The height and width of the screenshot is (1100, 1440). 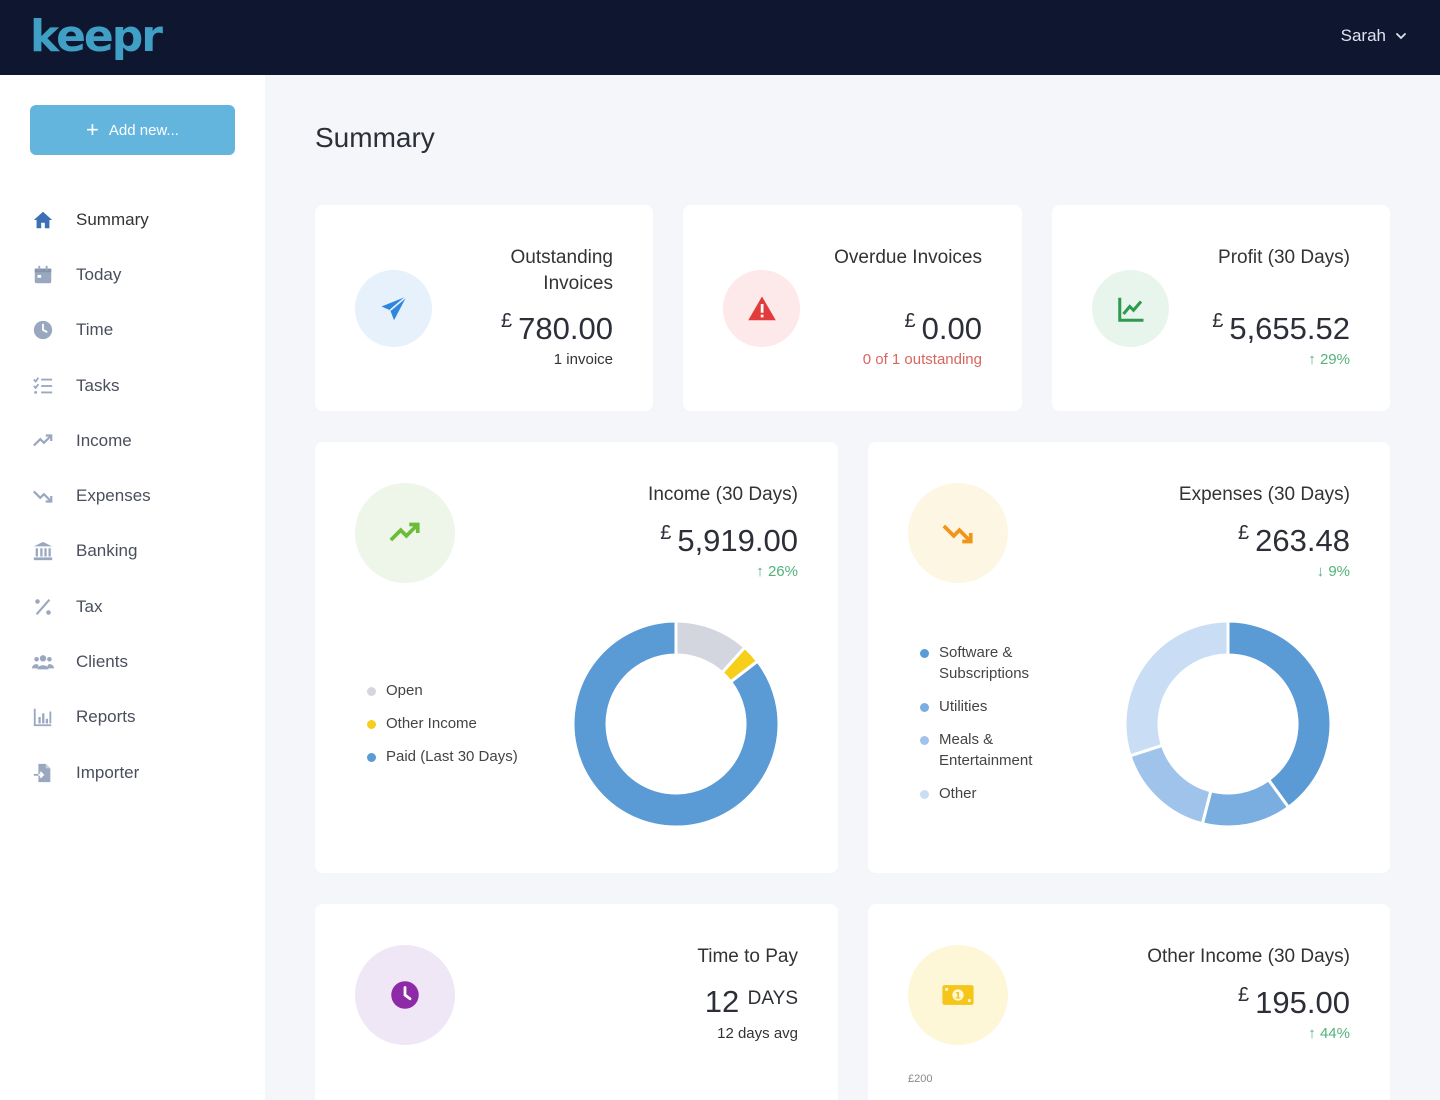 What do you see at coordinates (452, 756) in the screenshot?
I see `legend-label: Paid (Last 30 Days)` at bounding box center [452, 756].